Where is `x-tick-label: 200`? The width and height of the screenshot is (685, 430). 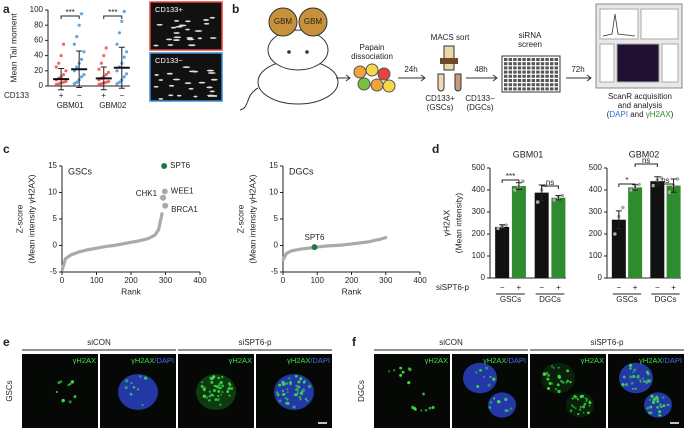 x-tick-label: 200 is located at coordinates (131, 280).